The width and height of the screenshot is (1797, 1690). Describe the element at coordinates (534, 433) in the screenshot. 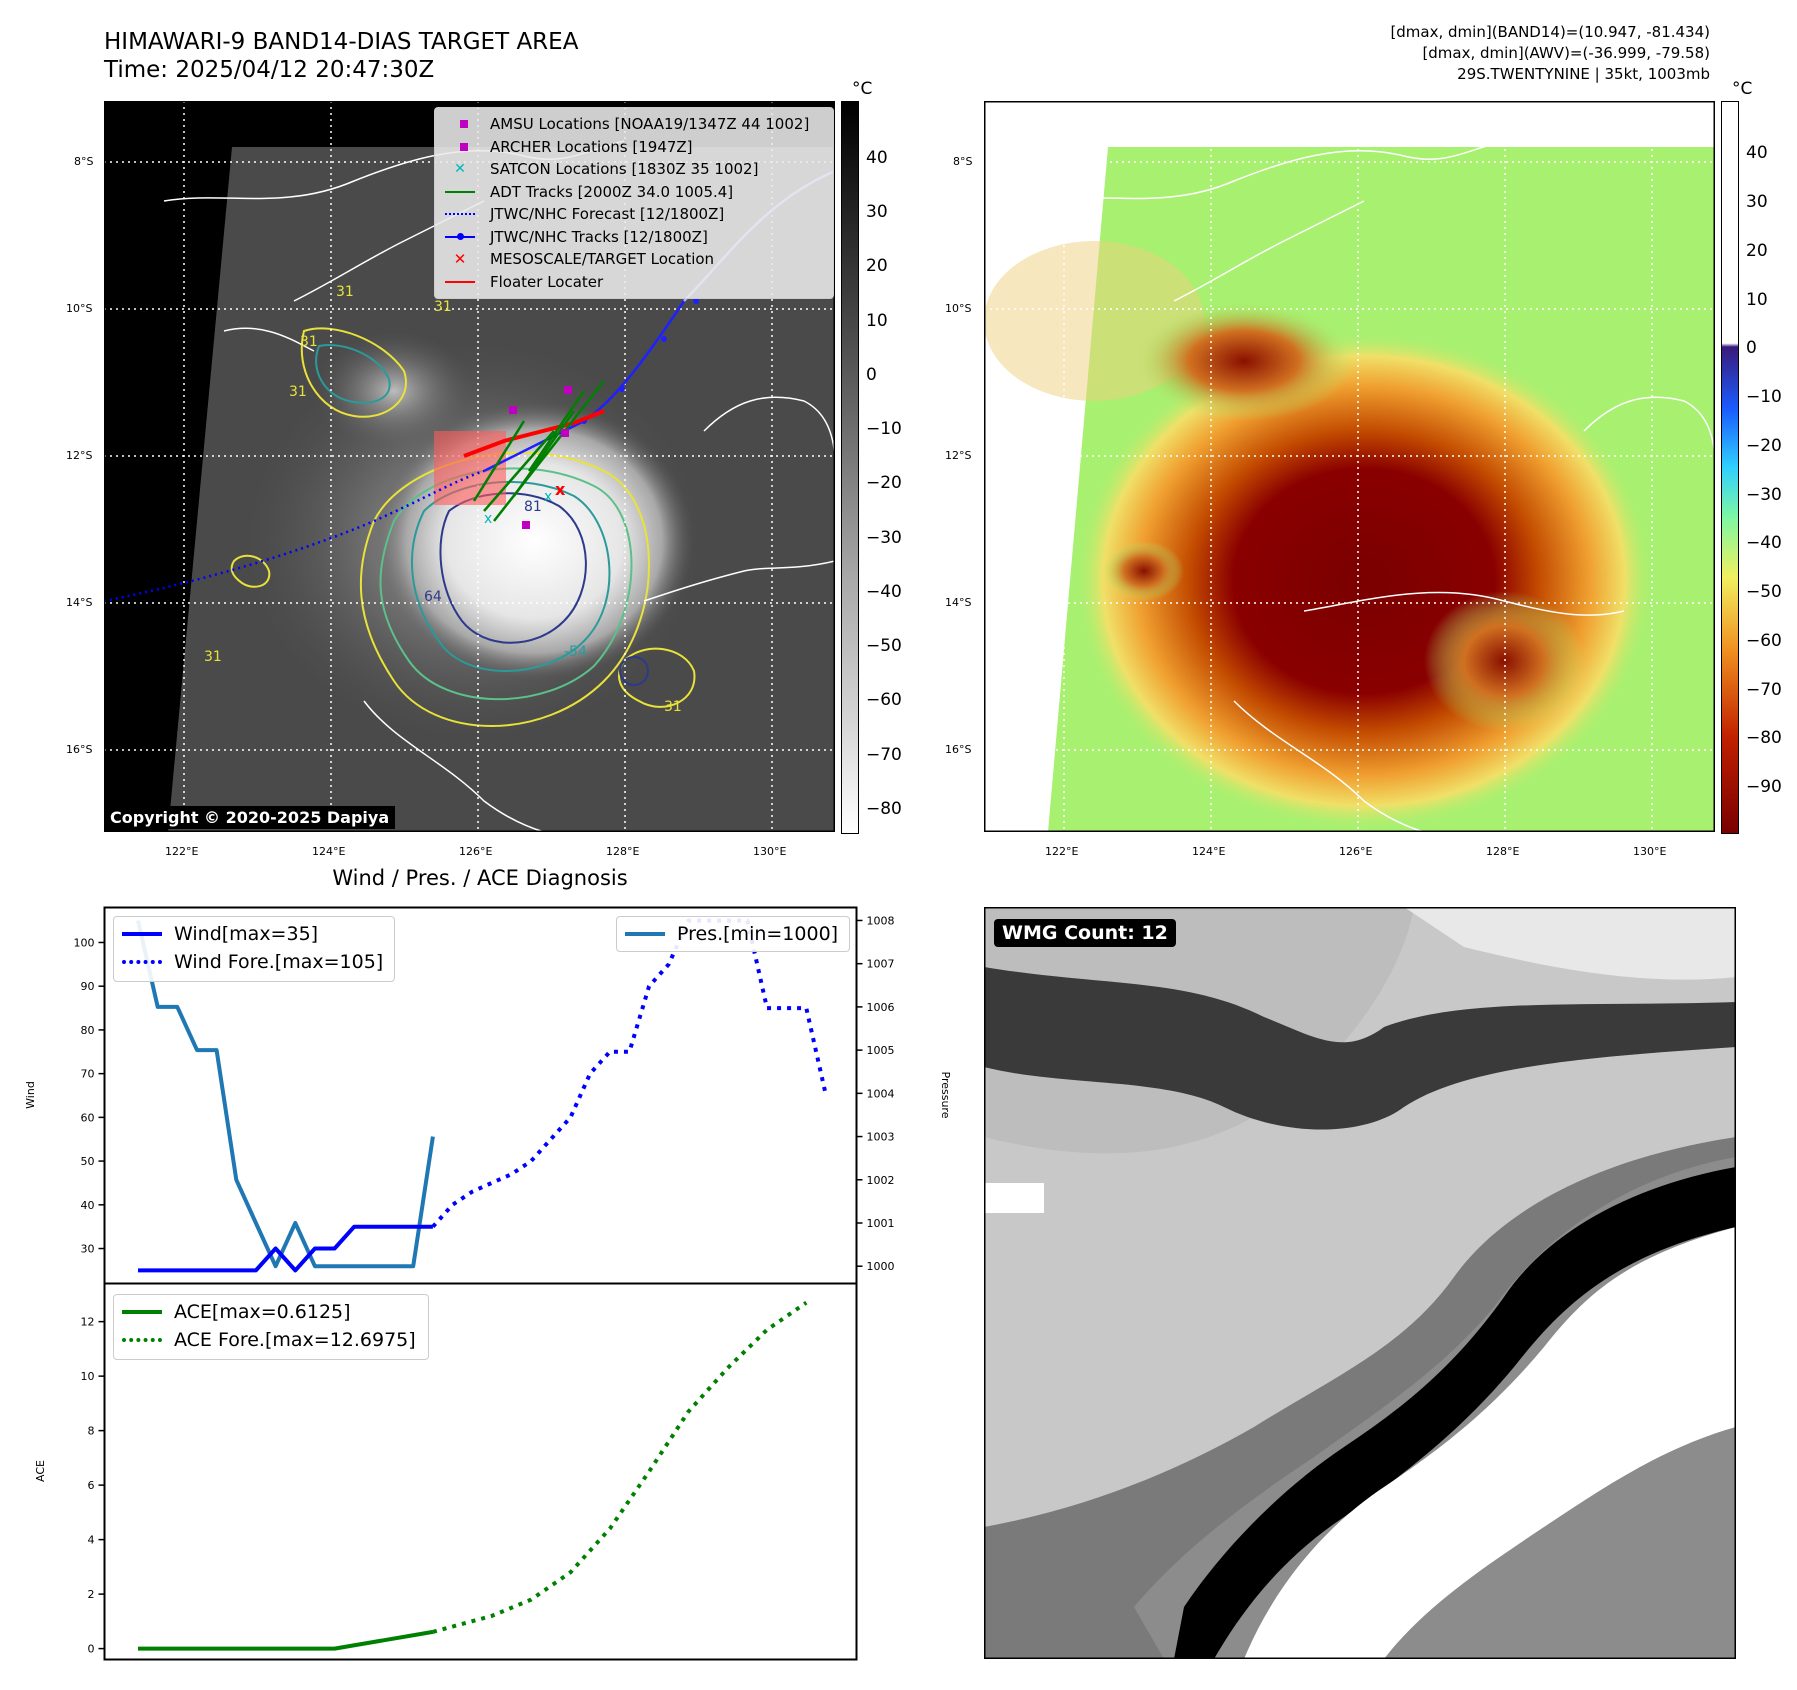

I see `floater-line` at that location.